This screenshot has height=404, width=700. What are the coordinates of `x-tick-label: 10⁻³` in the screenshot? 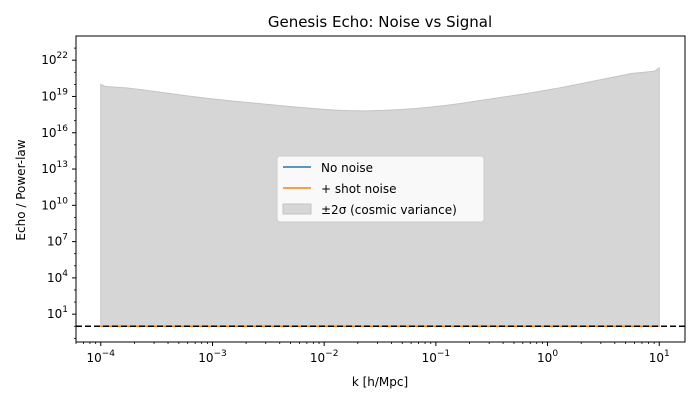 It's located at (212, 357).